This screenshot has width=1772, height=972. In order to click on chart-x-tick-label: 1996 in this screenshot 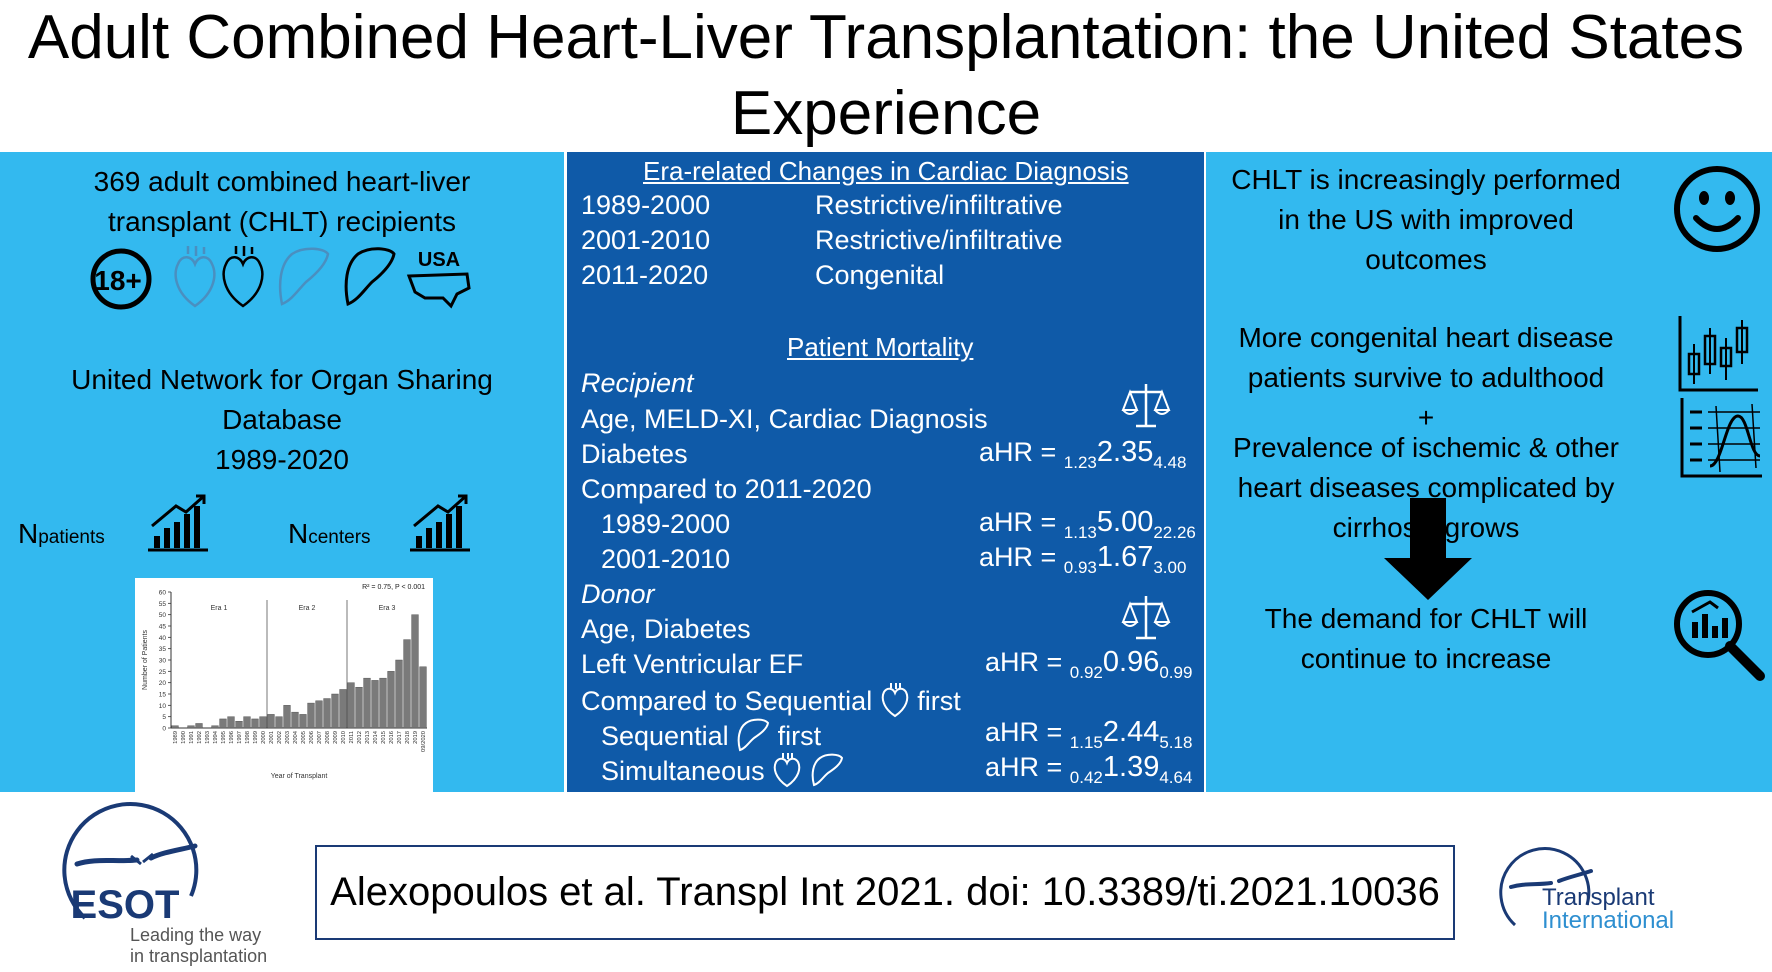, I will do `click(232, 737)`.